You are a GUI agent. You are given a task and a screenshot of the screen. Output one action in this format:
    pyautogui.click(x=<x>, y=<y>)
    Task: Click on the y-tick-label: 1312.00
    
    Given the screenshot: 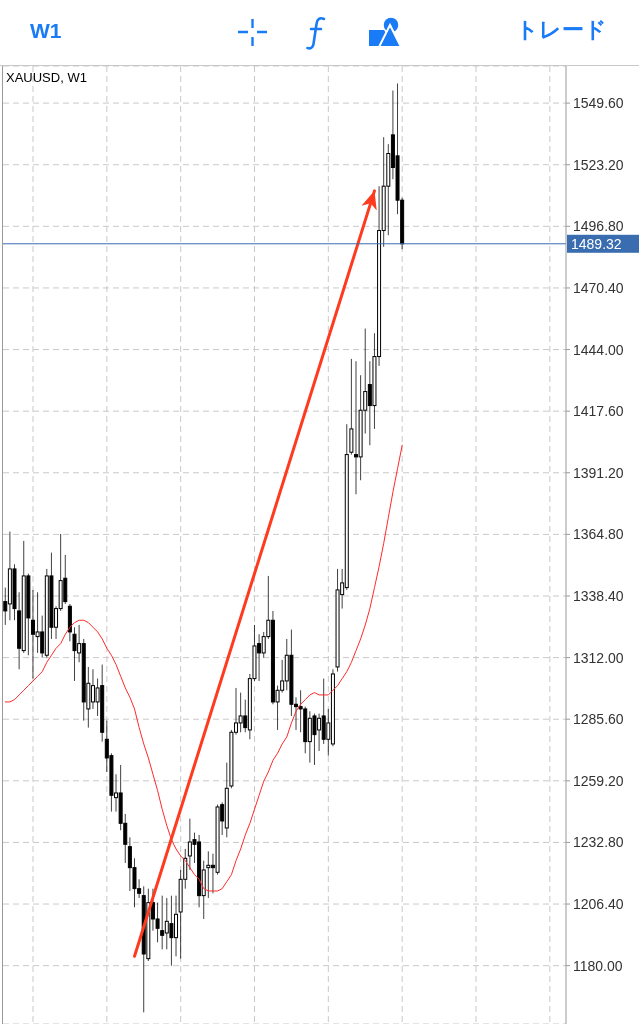 What is the action you would take?
    pyautogui.click(x=598, y=657)
    